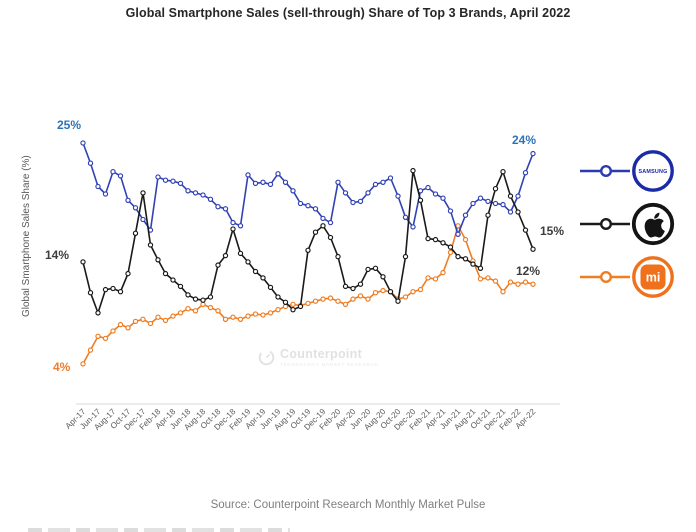 The height and width of the screenshot is (532, 696). What do you see at coordinates (308, 188) in the screenshot?
I see `series-samsung` at bounding box center [308, 188].